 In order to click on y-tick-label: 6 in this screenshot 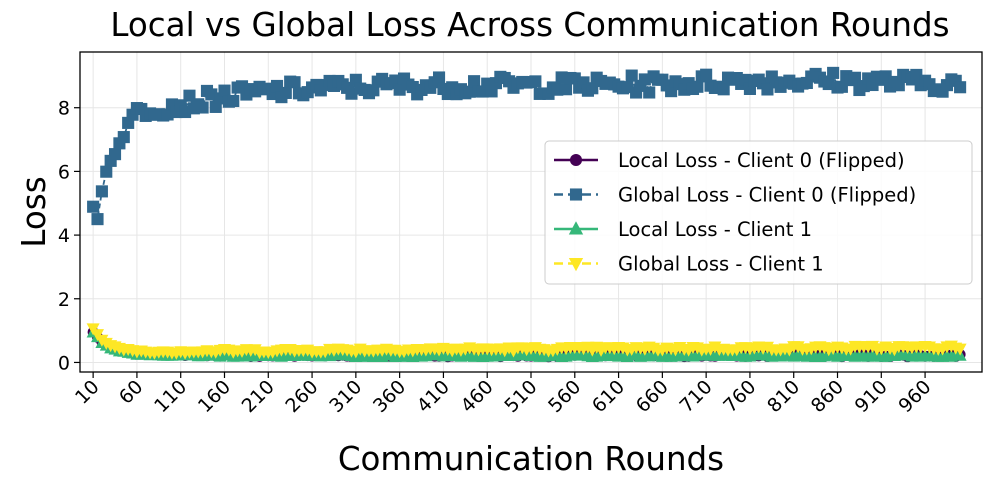, I will do `click(64, 172)`.